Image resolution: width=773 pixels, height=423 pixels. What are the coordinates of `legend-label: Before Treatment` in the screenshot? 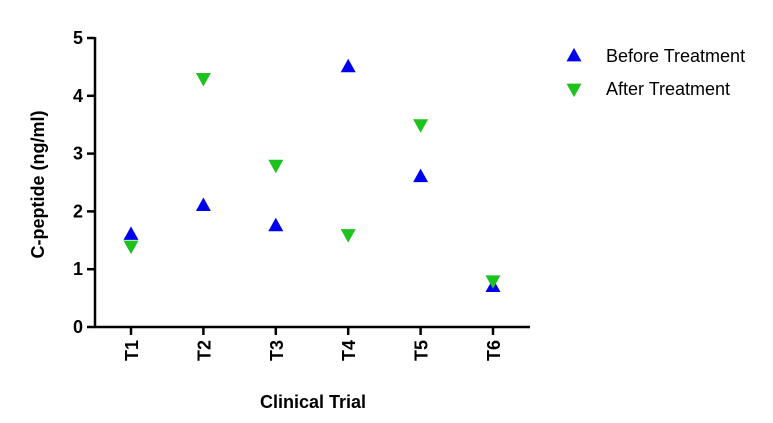 It's located at (675, 56).